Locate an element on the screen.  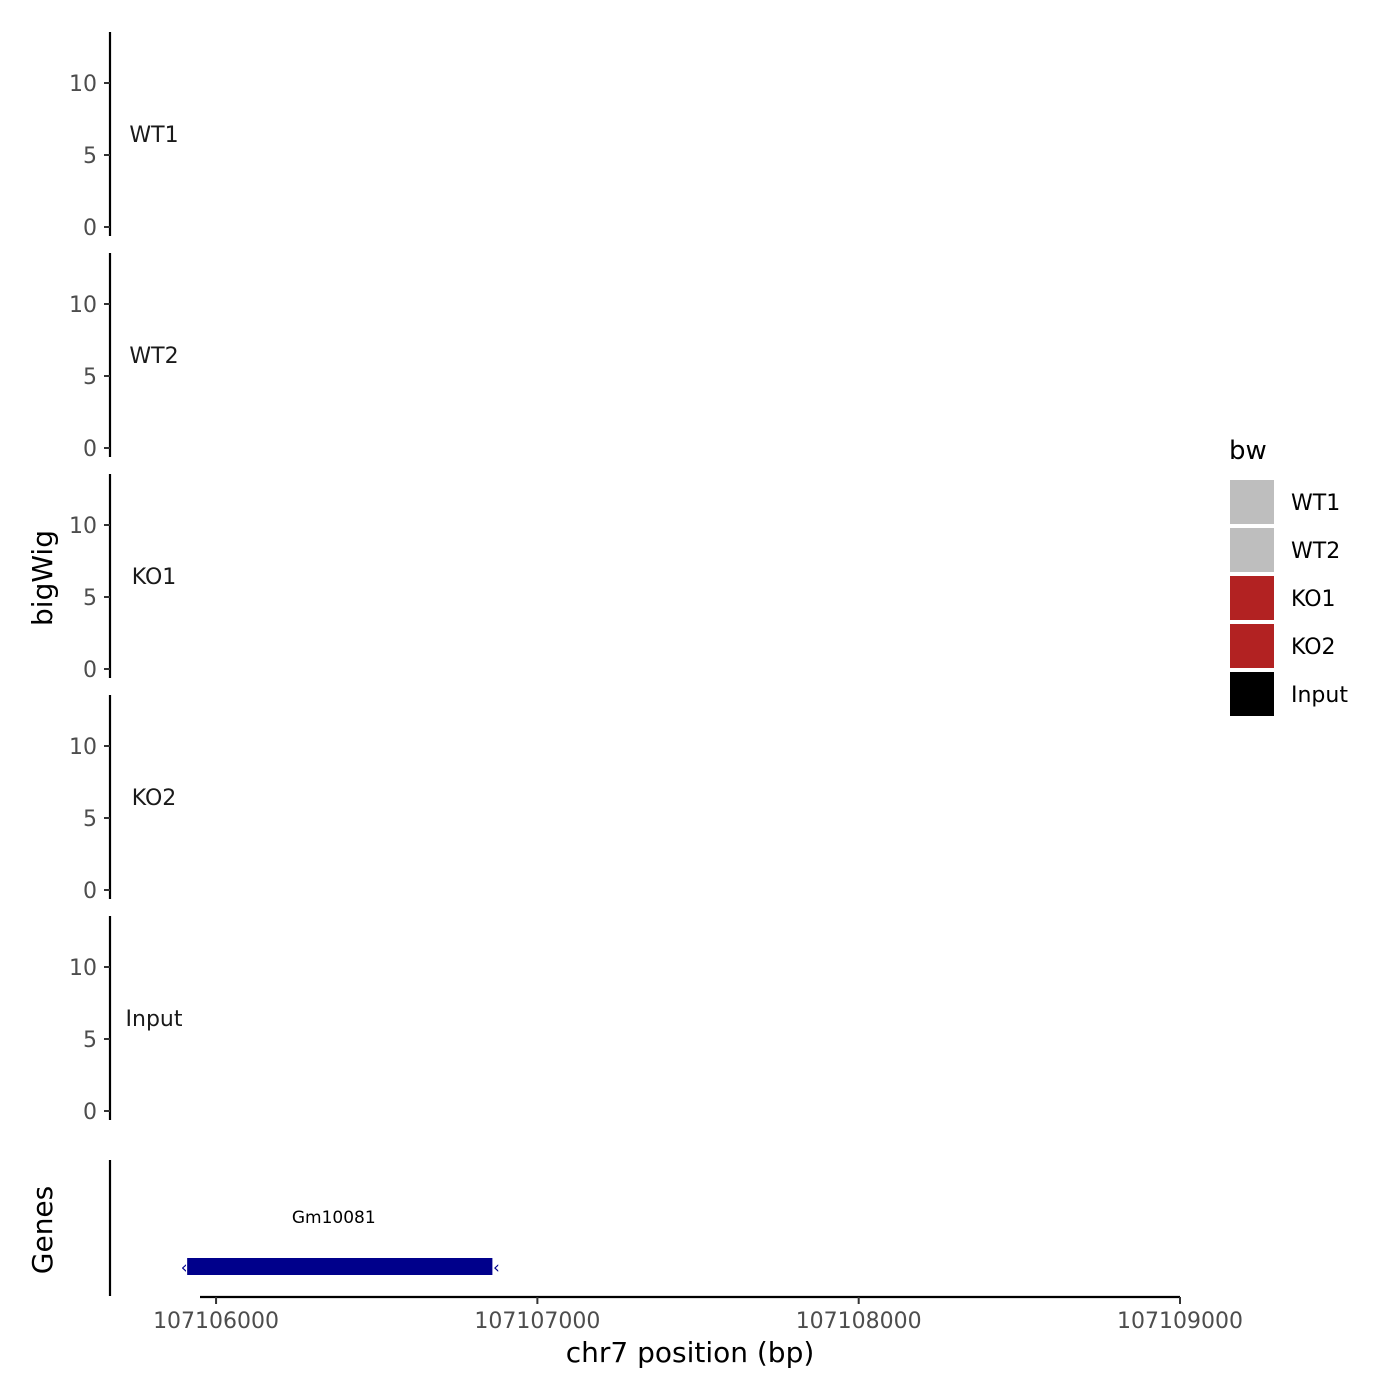
track-label: Input is located at coordinates (154, 1019).